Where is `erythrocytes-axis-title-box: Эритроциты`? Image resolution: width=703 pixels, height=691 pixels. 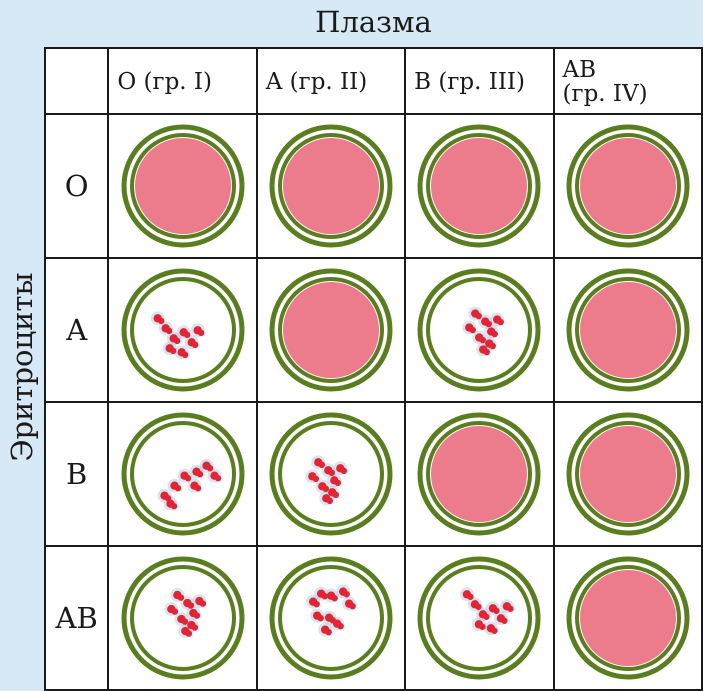
erythrocytes-axis-title-box: Эритроциты is located at coordinates (22, 367).